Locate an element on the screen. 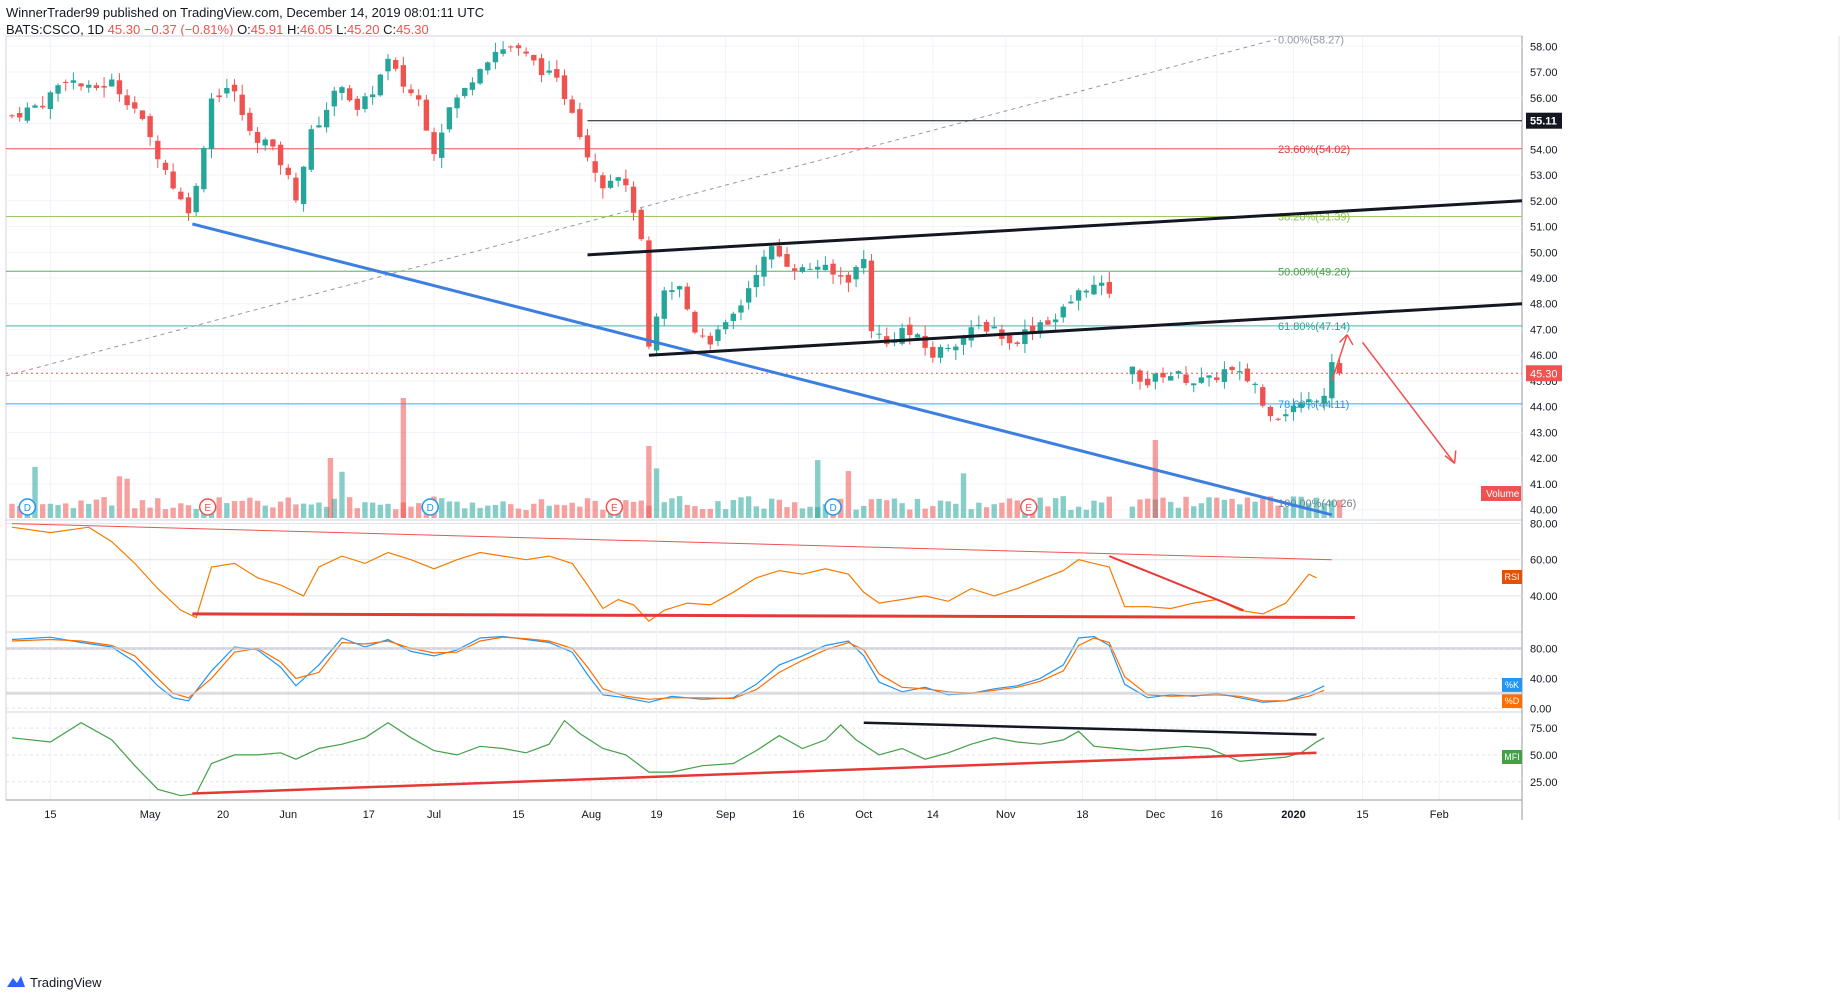 The height and width of the screenshot is (1002, 1840). tradingview-brand: TradingView is located at coordinates (54, 982).